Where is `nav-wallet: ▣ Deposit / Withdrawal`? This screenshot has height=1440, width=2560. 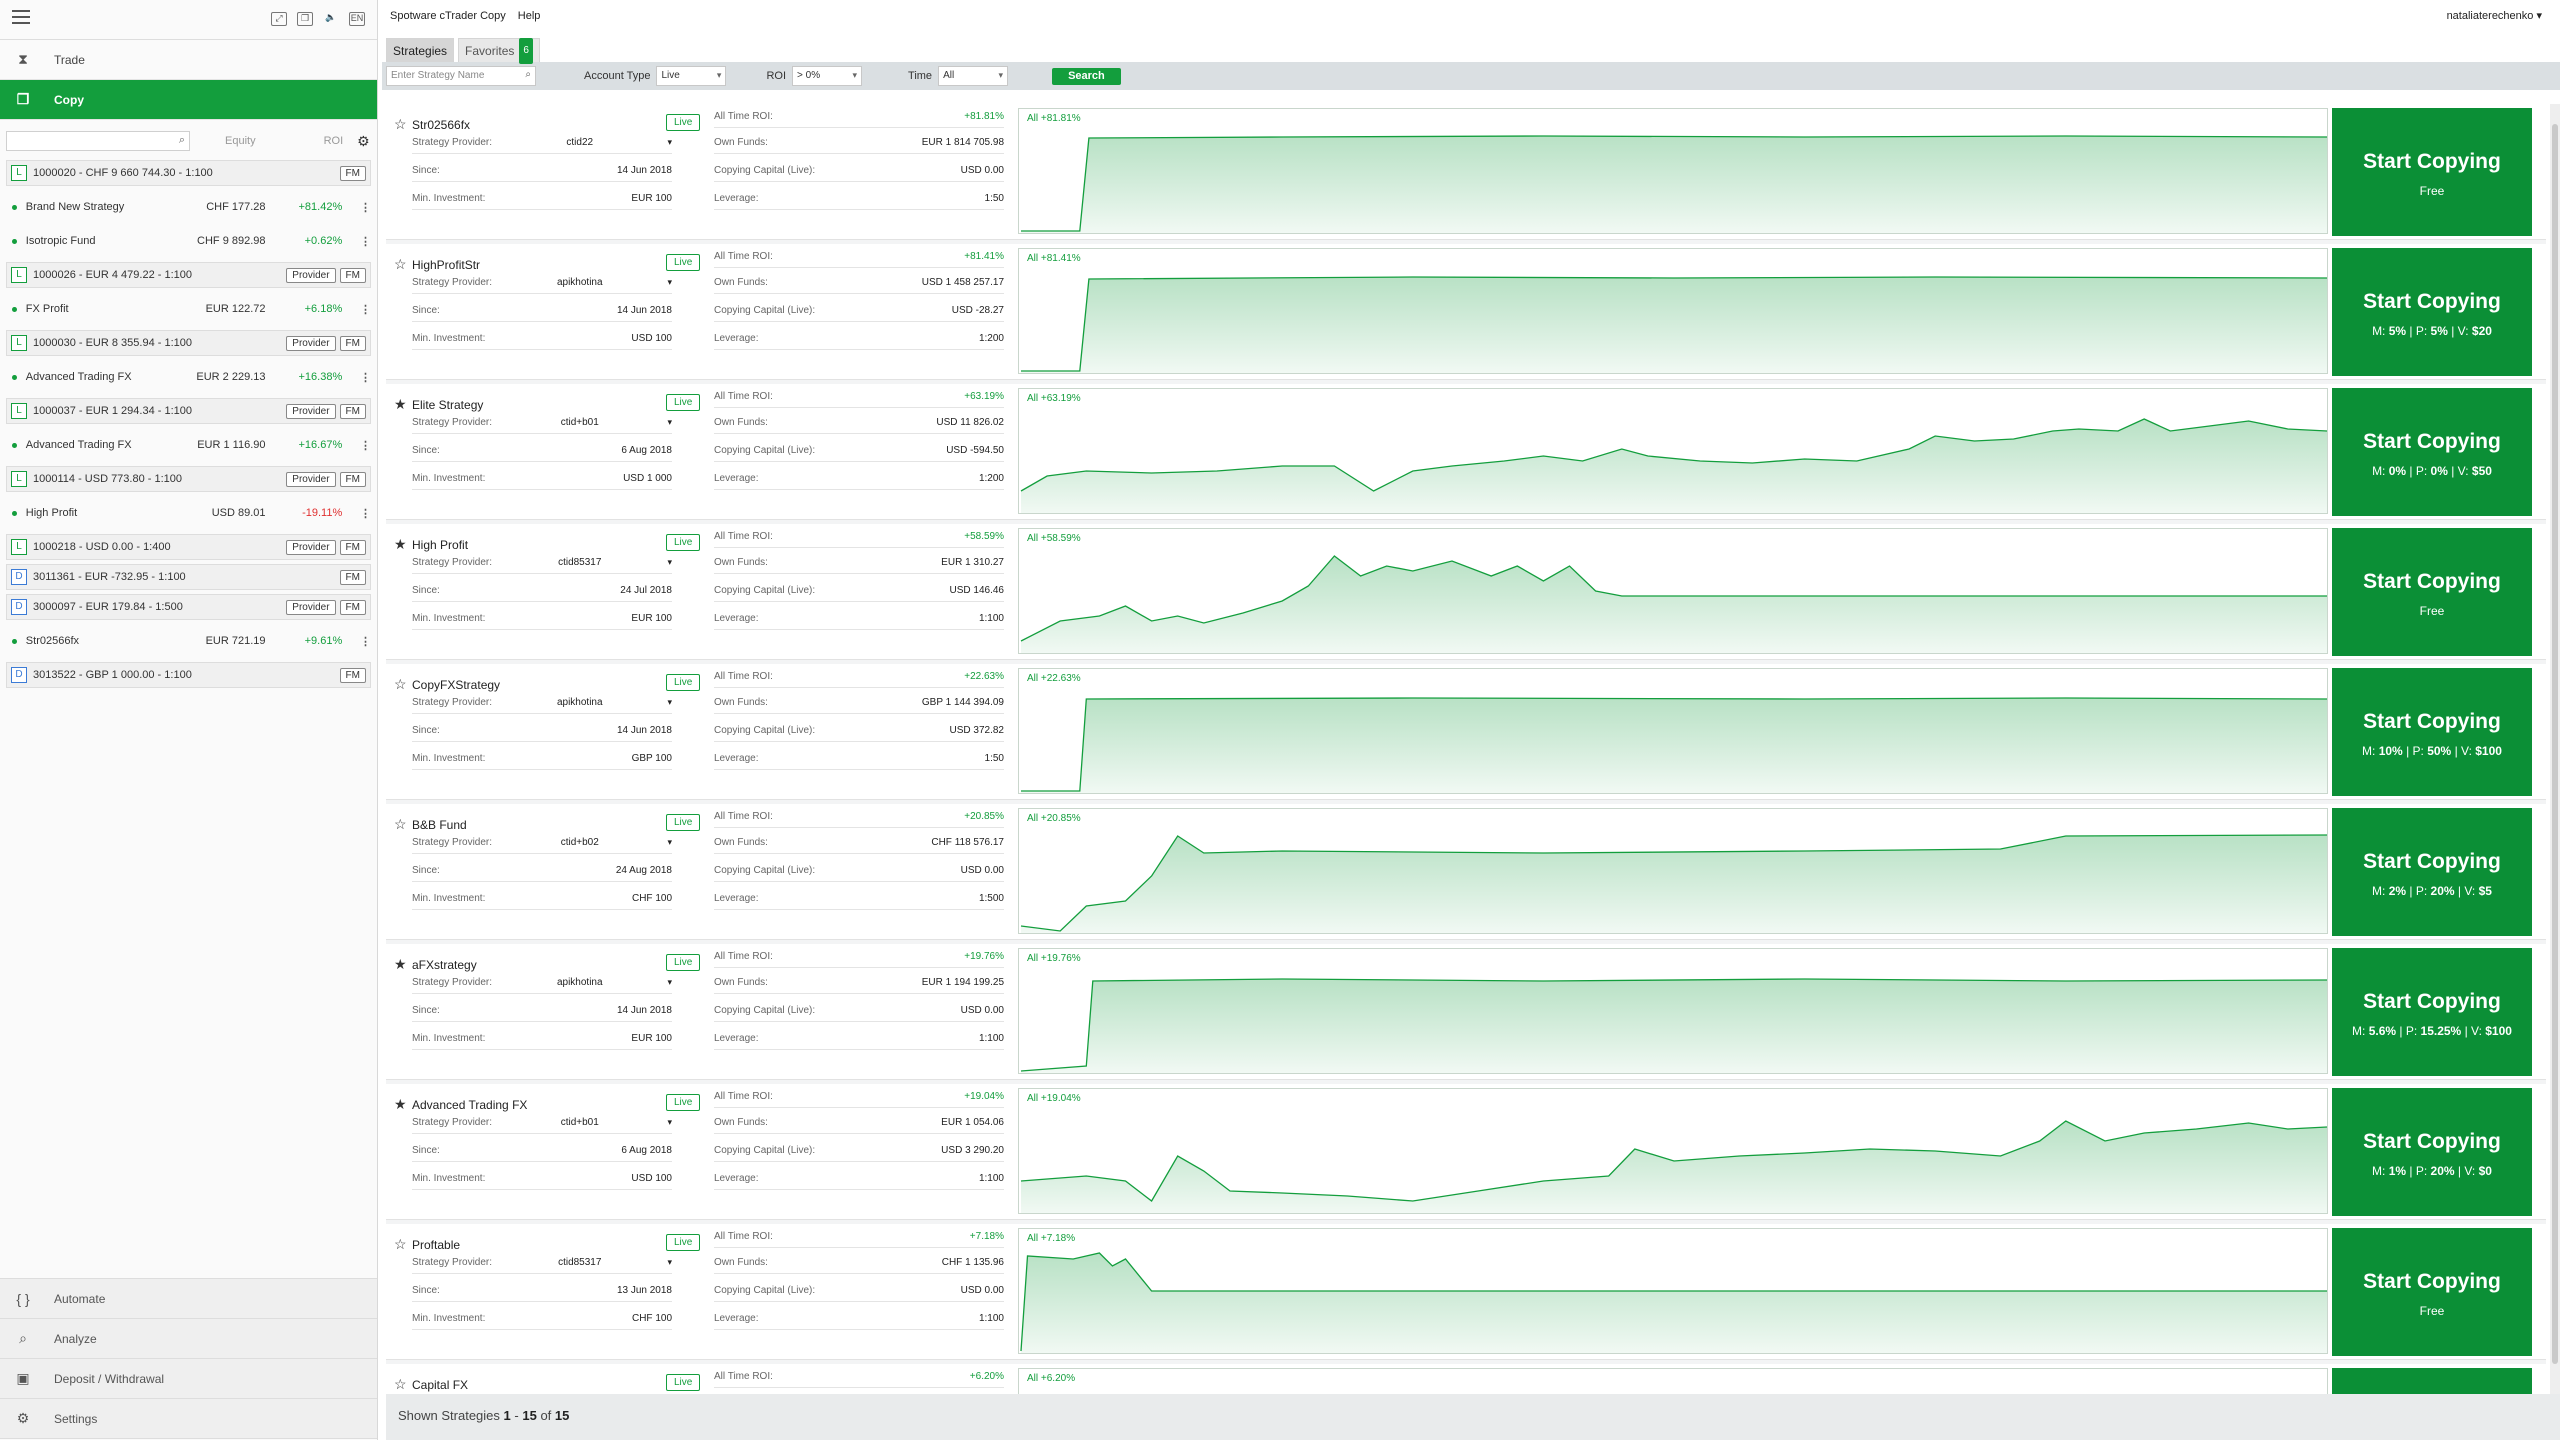 nav-wallet: ▣ Deposit / Withdrawal is located at coordinates (188, 1379).